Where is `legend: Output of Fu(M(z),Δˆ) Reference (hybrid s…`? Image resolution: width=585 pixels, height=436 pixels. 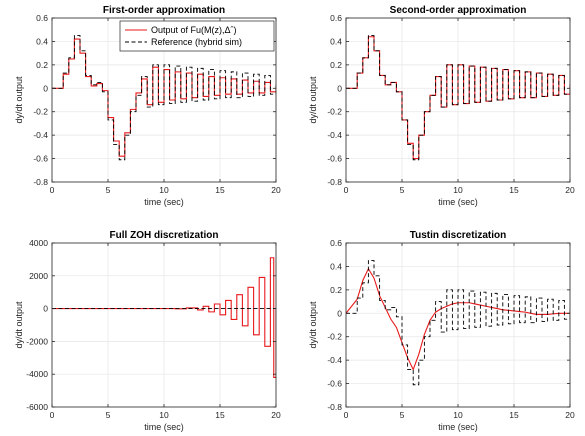 legend: Output of Fu(M(z),Δˆ) Reference (hybrid s… is located at coordinates (197, 36).